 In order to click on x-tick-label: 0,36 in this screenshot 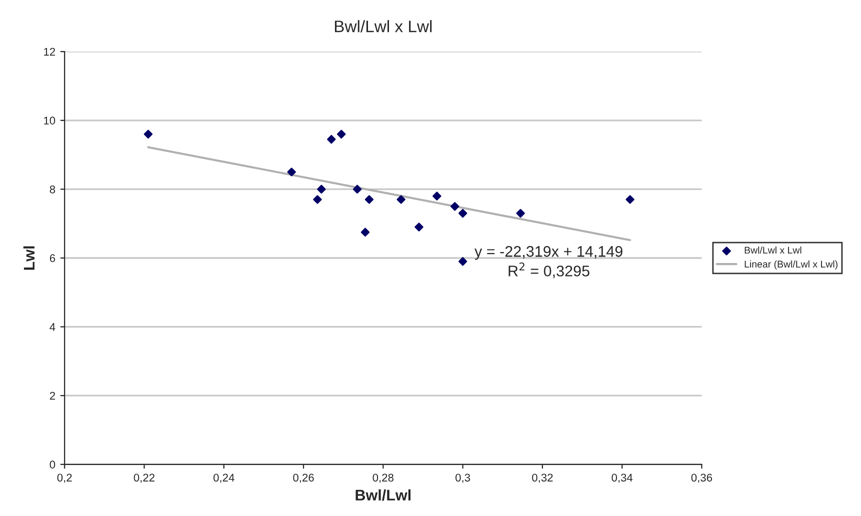, I will do `click(701, 478)`.